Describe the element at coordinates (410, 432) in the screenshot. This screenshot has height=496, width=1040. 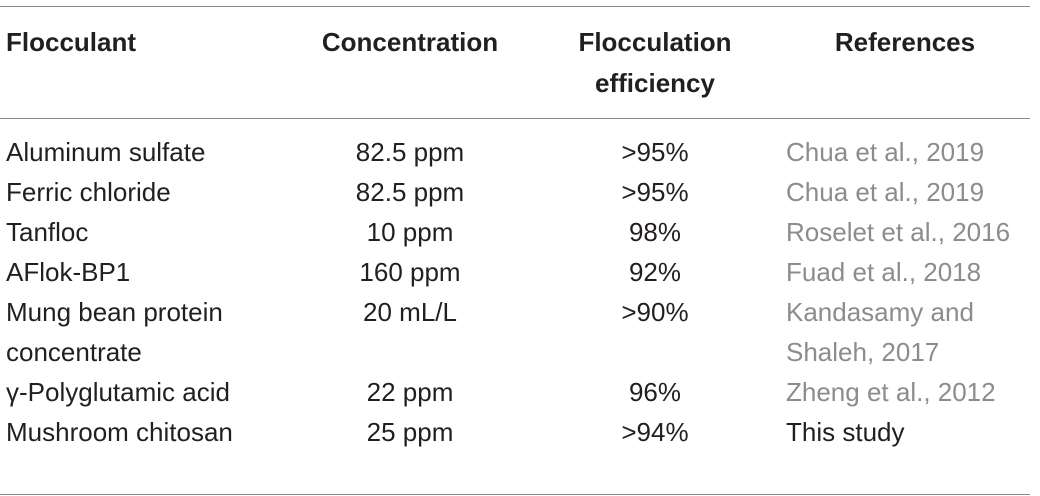
I see `cell-concentration: 25 ppm` at that location.